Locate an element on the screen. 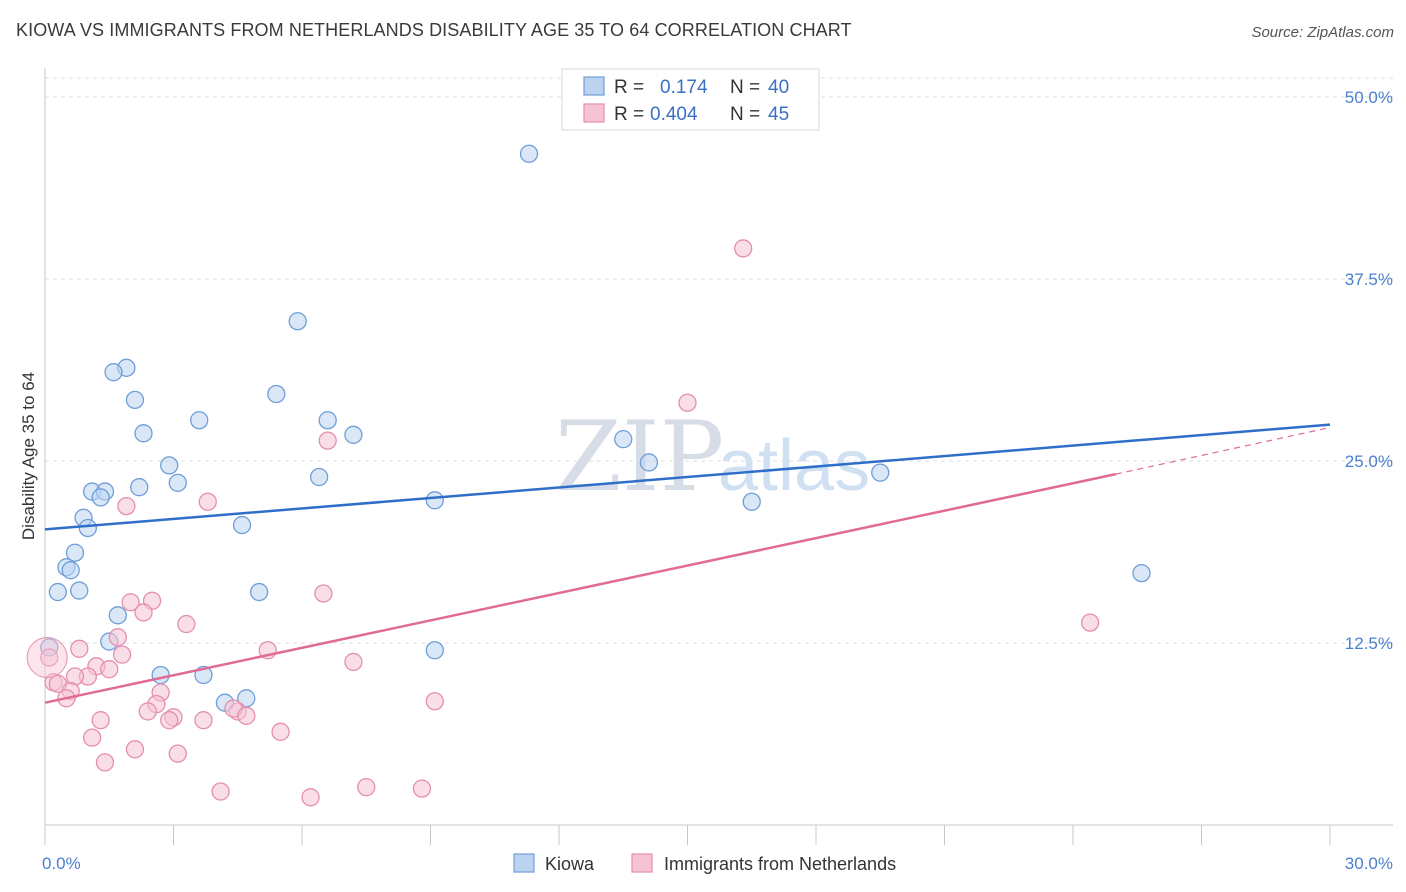 The width and height of the screenshot is (1406, 892). legend-r-value-kiowa: 0.174 is located at coordinates (684, 87).